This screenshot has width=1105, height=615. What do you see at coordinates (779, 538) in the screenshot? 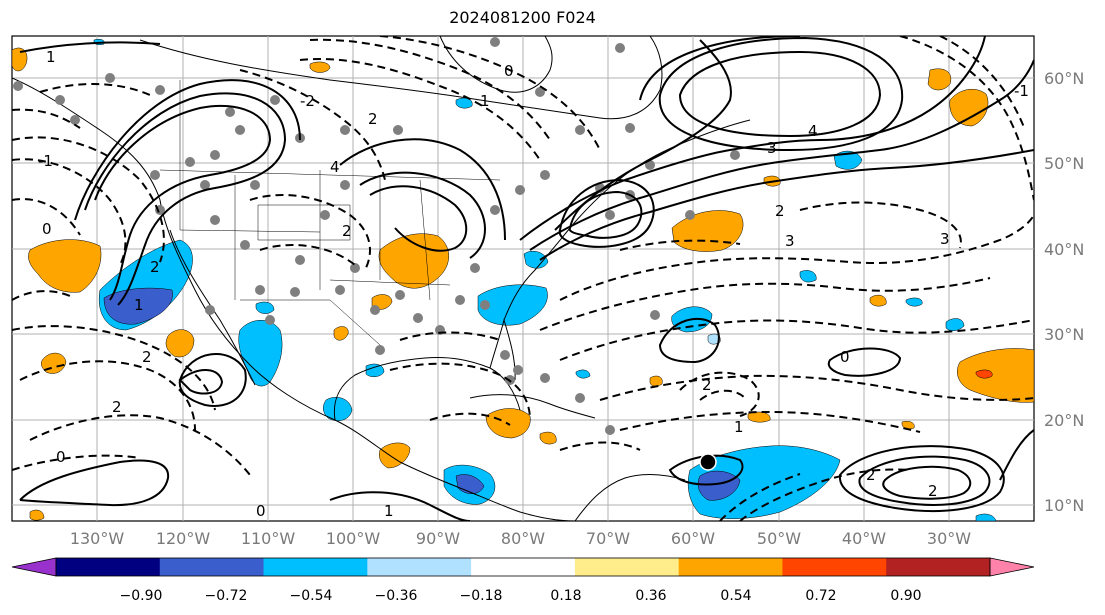
I see `lon-label: 50°W` at bounding box center [779, 538].